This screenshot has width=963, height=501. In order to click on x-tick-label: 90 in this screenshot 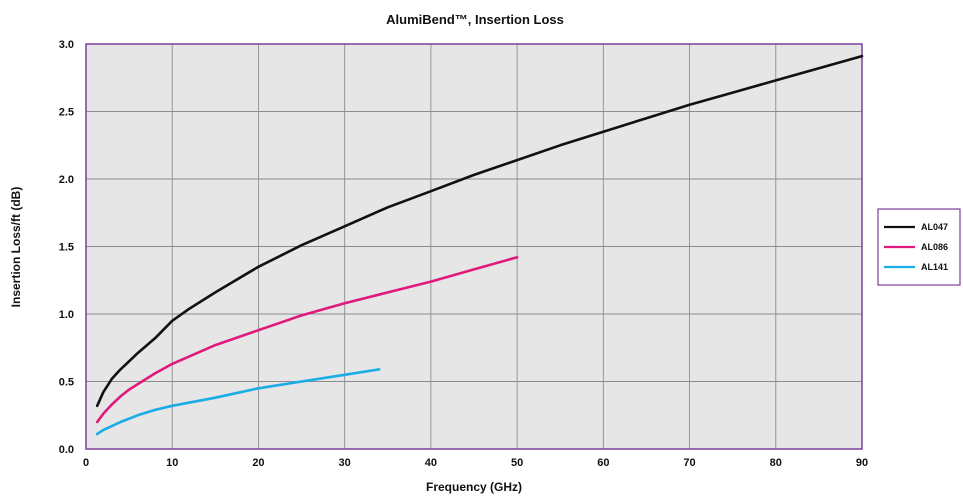, I will do `click(862, 463)`.